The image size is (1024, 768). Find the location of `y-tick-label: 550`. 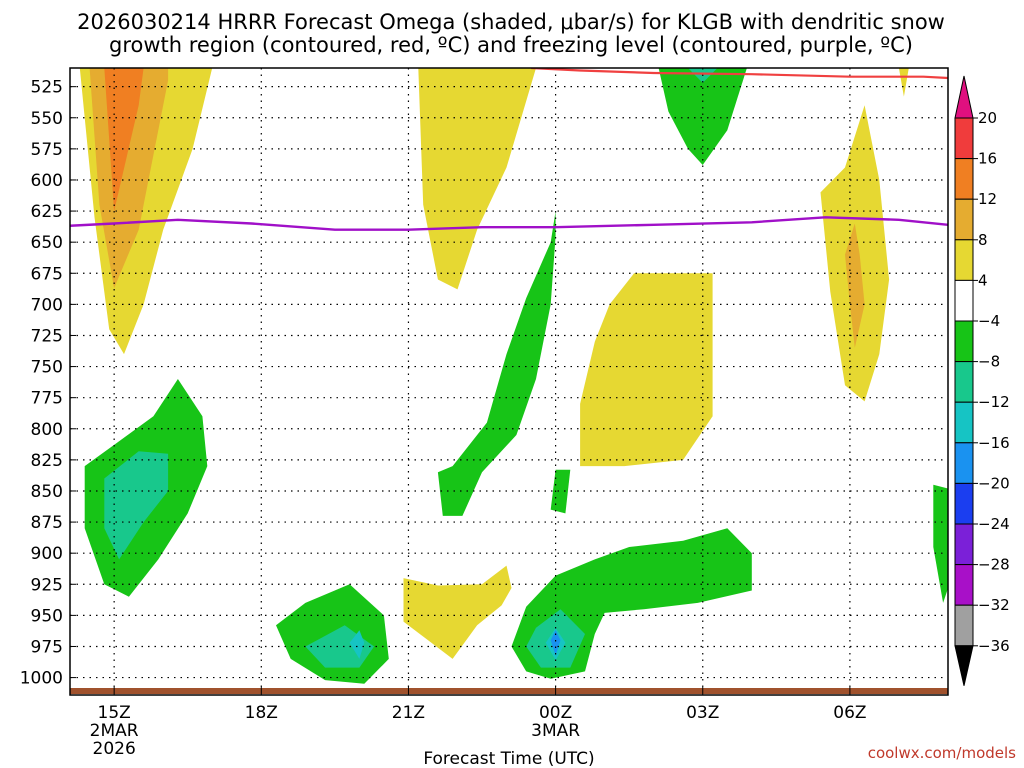

y-tick-label: 550 is located at coordinates (47, 119).